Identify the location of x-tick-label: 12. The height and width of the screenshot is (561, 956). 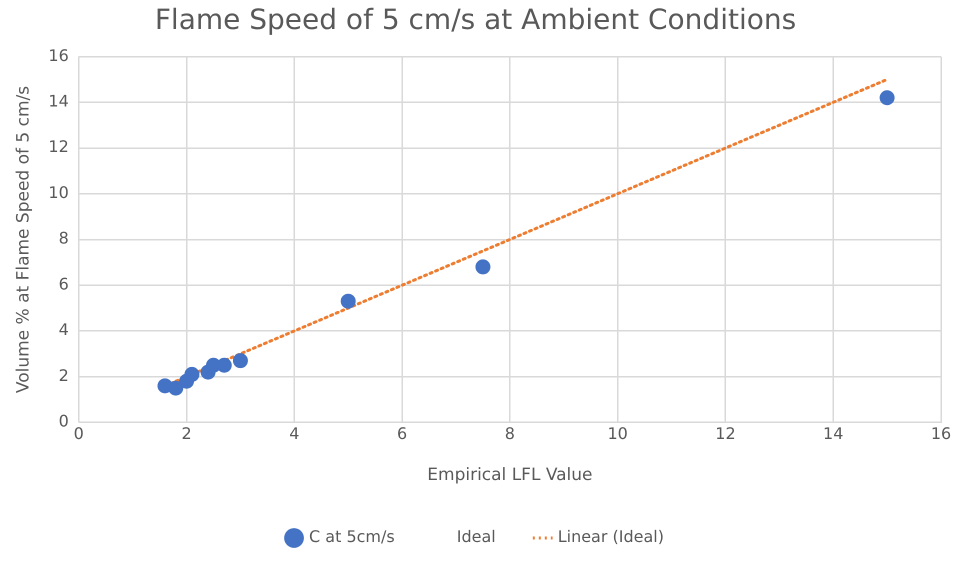
(725, 434).